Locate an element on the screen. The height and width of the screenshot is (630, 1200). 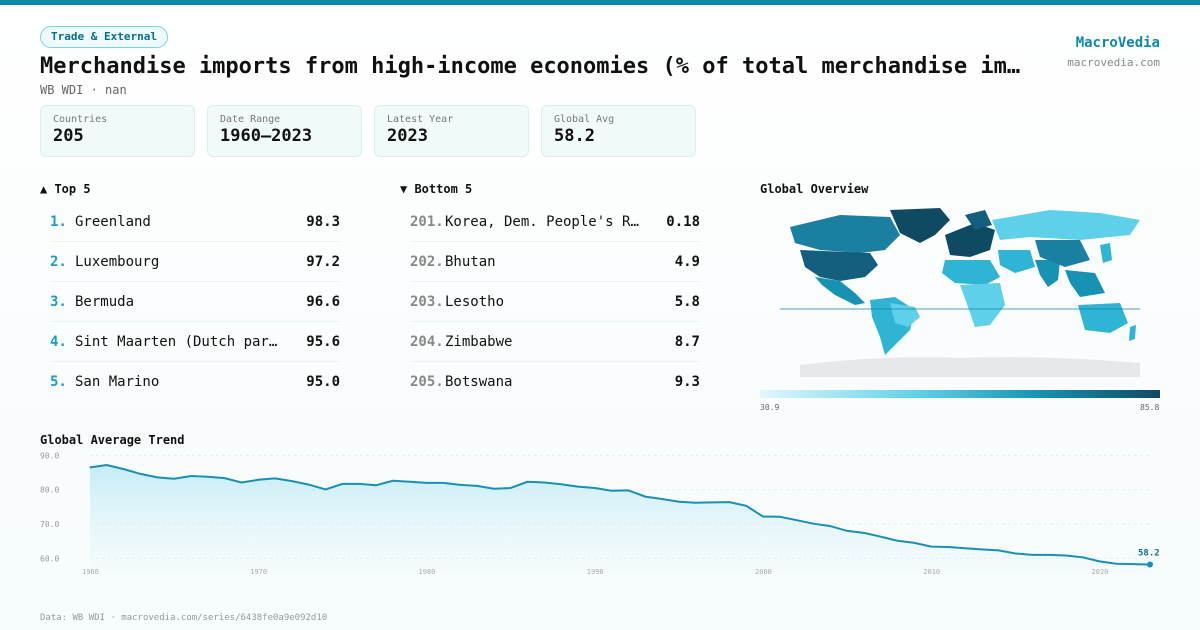
page-subtitle: WB WDI · nan is located at coordinates (83, 90).